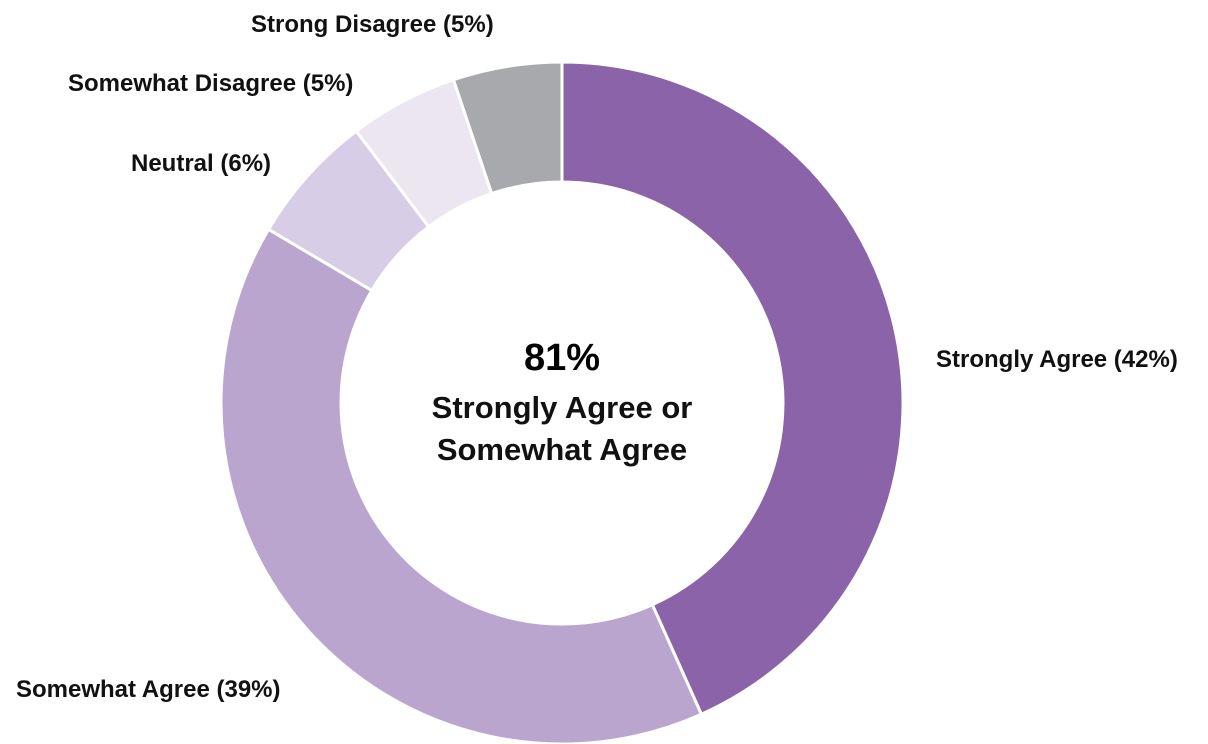 The width and height of the screenshot is (1208, 744). I want to click on label-somewhat-disagree: Somewhat Disagree (5%), so click(210, 83).